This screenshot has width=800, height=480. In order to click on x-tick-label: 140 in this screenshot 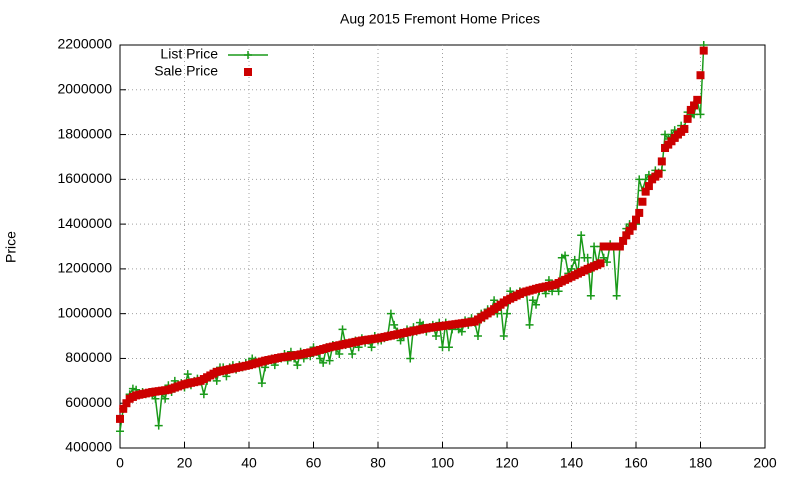, I will do `click(572, 463)`.